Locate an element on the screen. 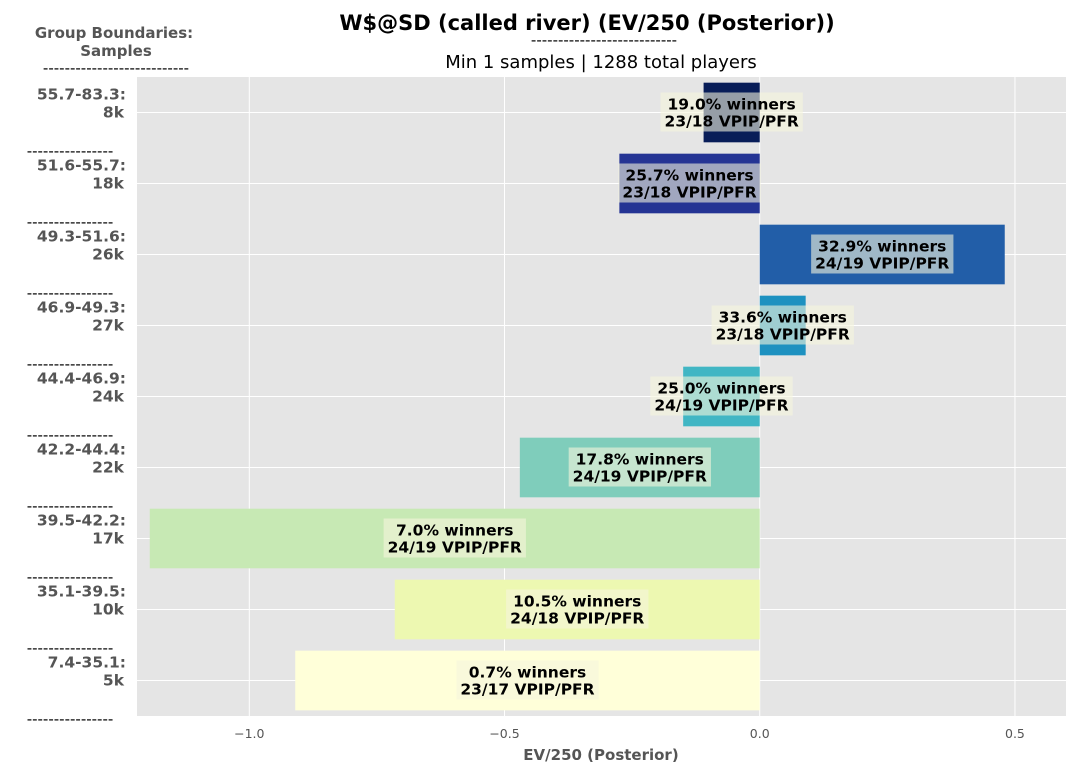 Image resolution: width=1075 pixels, height=773 pixels. group-range-label: 35.1-39.5: is located at coordinates (81, 592).